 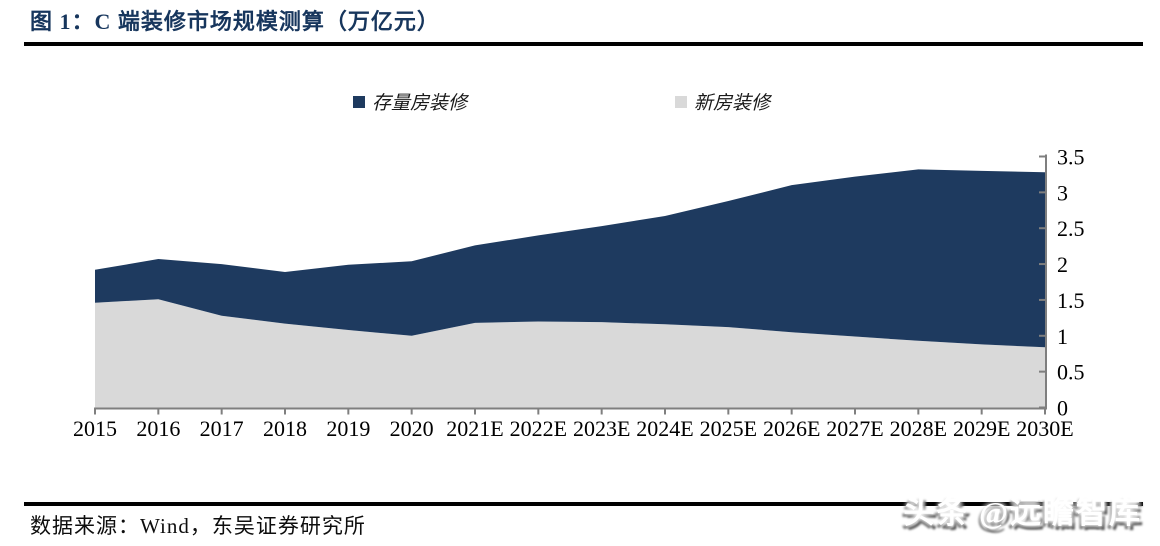 I want to click on legend-swatch-new-home, so click(x=681, y=101).